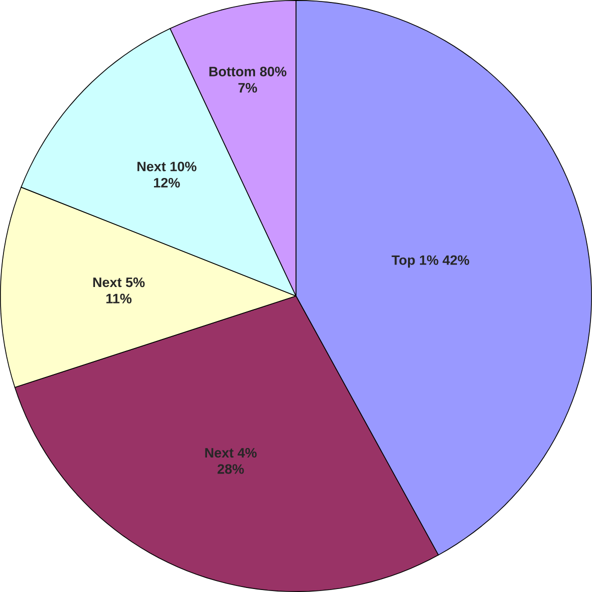 This screenshot has width=592, height=592. I want to click on slice-label: Next 4%, so click(231, 453).